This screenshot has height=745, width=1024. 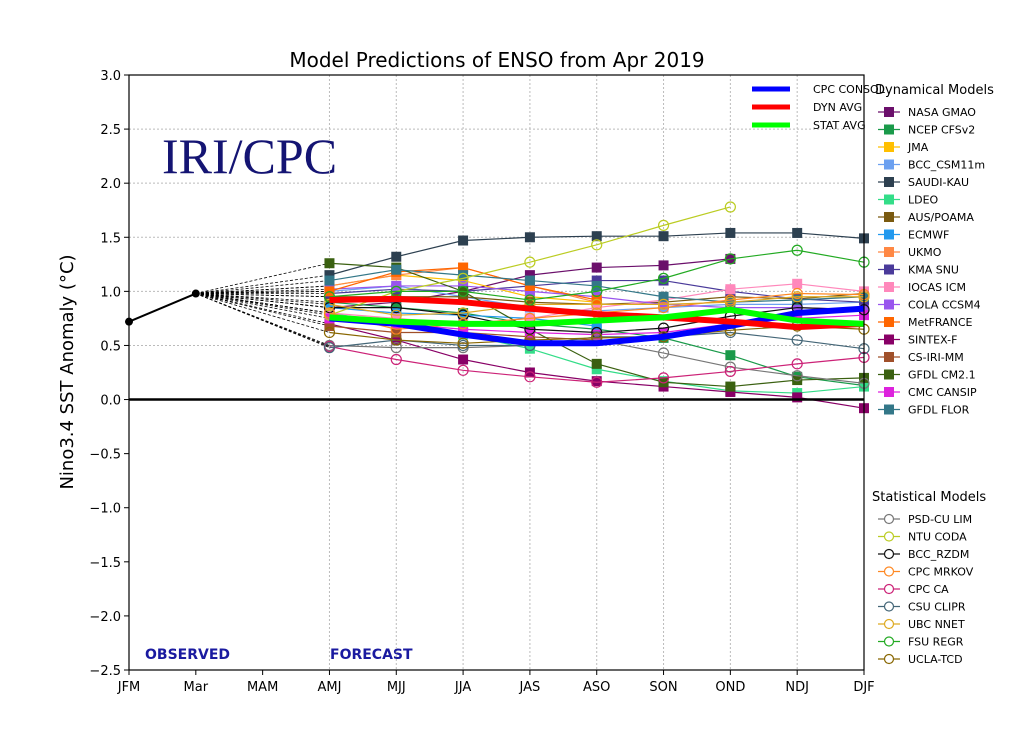 What do you see at coordinates (129, 687) in the screenshot?
I see `x-tick-label: JFM` at bounding box center [129, 687].